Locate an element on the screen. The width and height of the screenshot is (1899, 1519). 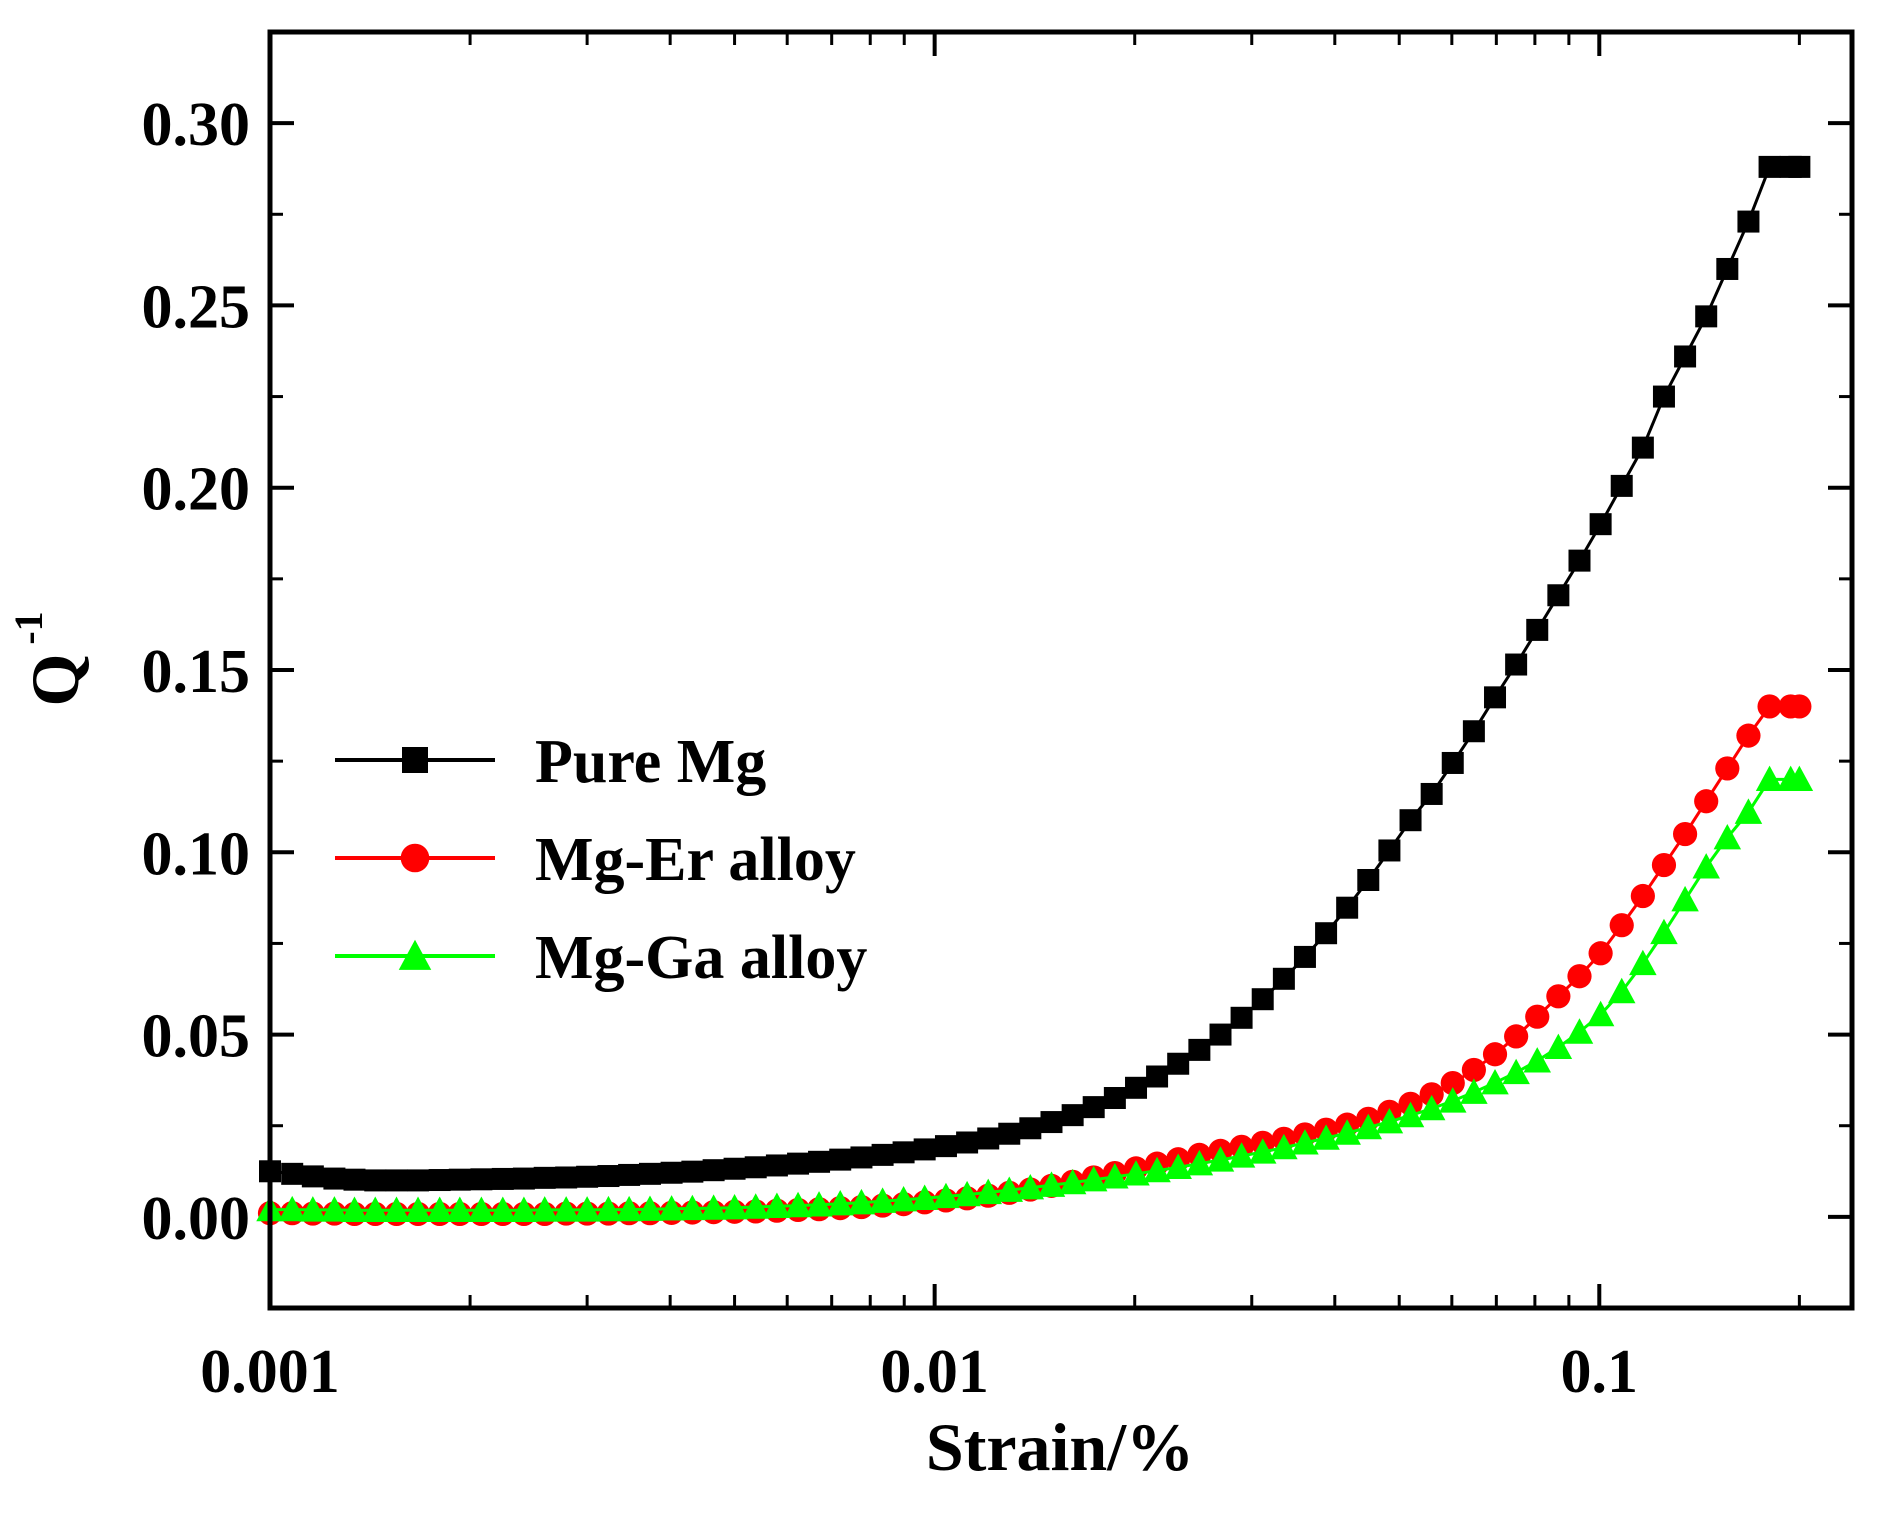
y-tick-label: 0.20 is located at coordinates (196, 490).